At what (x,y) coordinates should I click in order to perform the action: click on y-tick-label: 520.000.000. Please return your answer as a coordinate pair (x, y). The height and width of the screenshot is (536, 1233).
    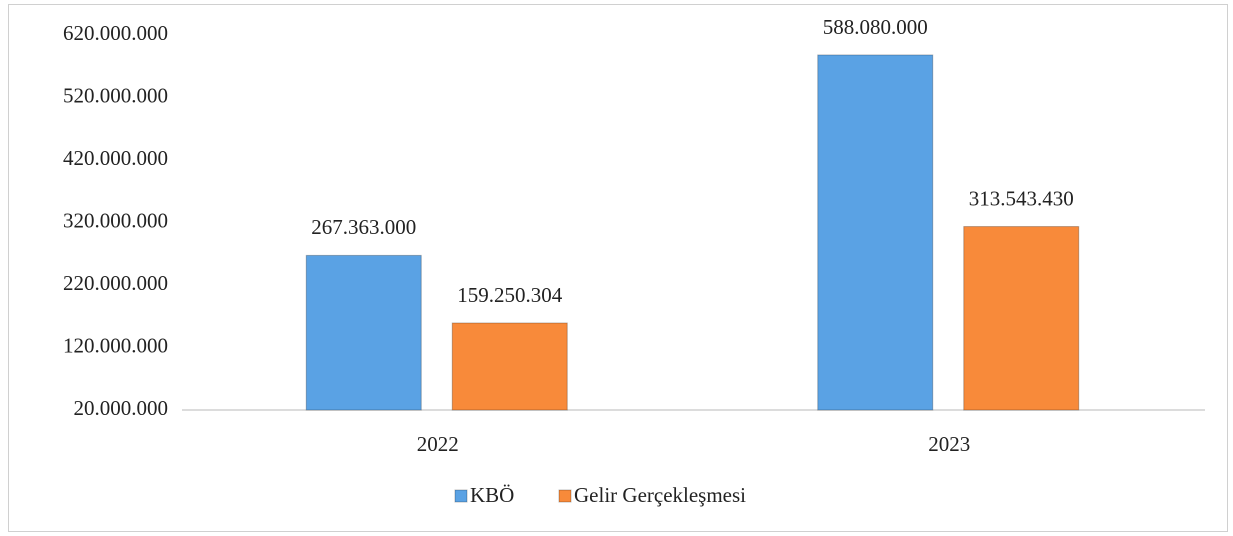
    Looking at the image, I should click on (115, 95).